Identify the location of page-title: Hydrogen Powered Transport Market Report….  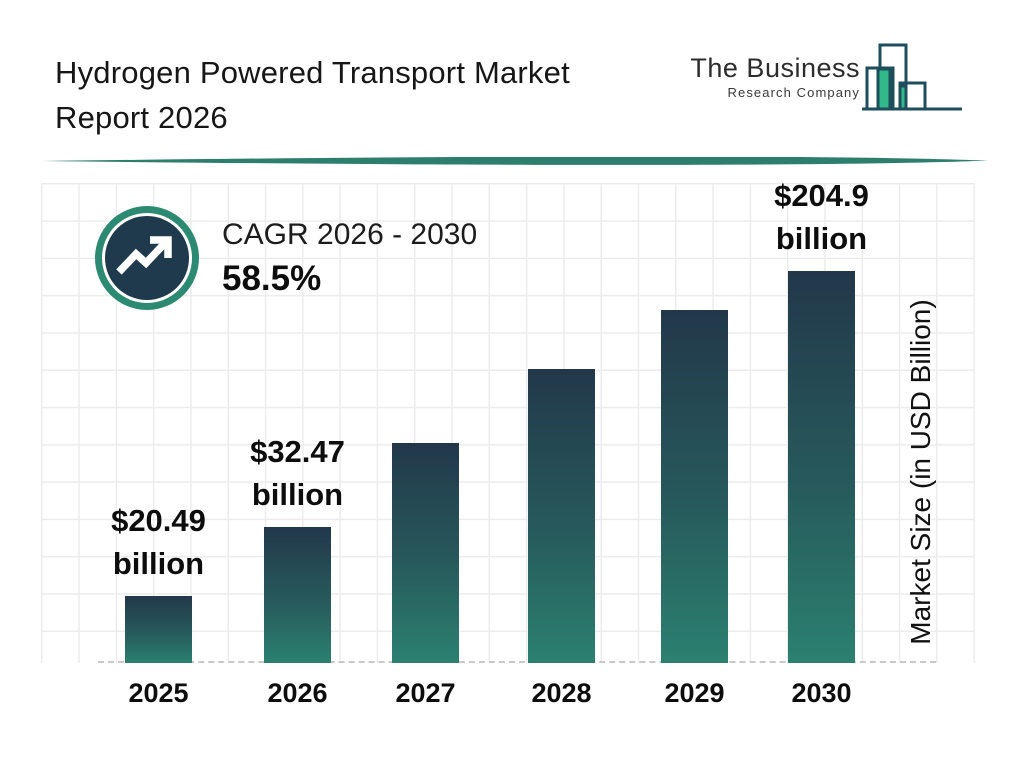
(385, 95).